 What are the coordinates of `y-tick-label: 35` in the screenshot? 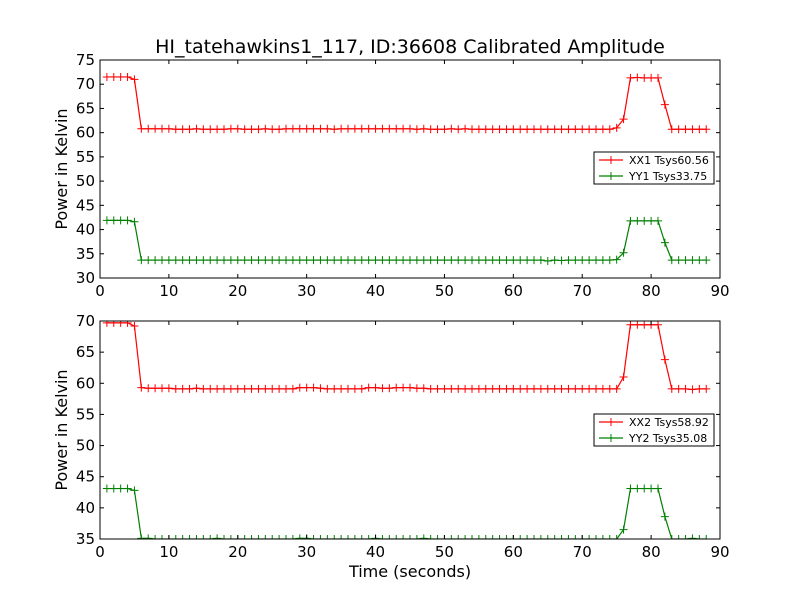 It's located at (85, 539).